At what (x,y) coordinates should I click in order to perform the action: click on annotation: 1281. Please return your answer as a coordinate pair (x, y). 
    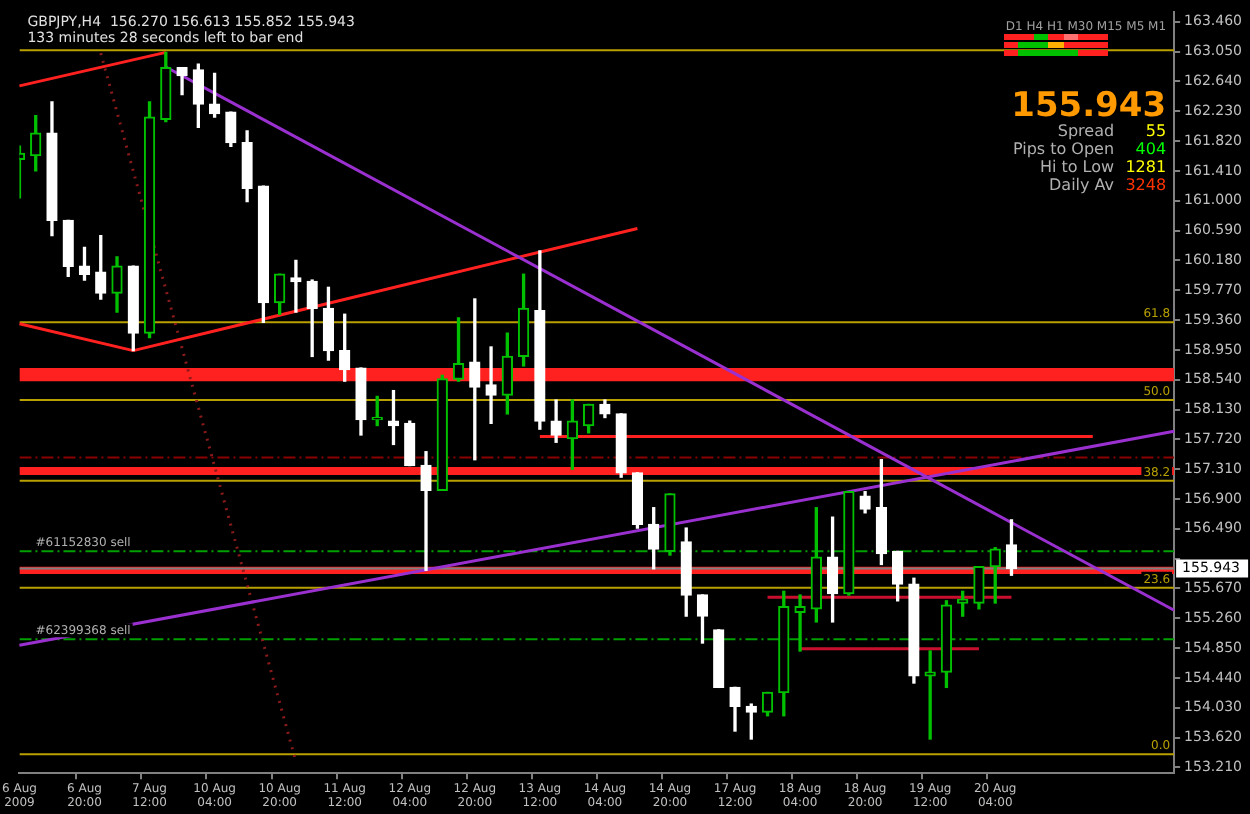
    Looking at the image, I should click on (1146, 167).